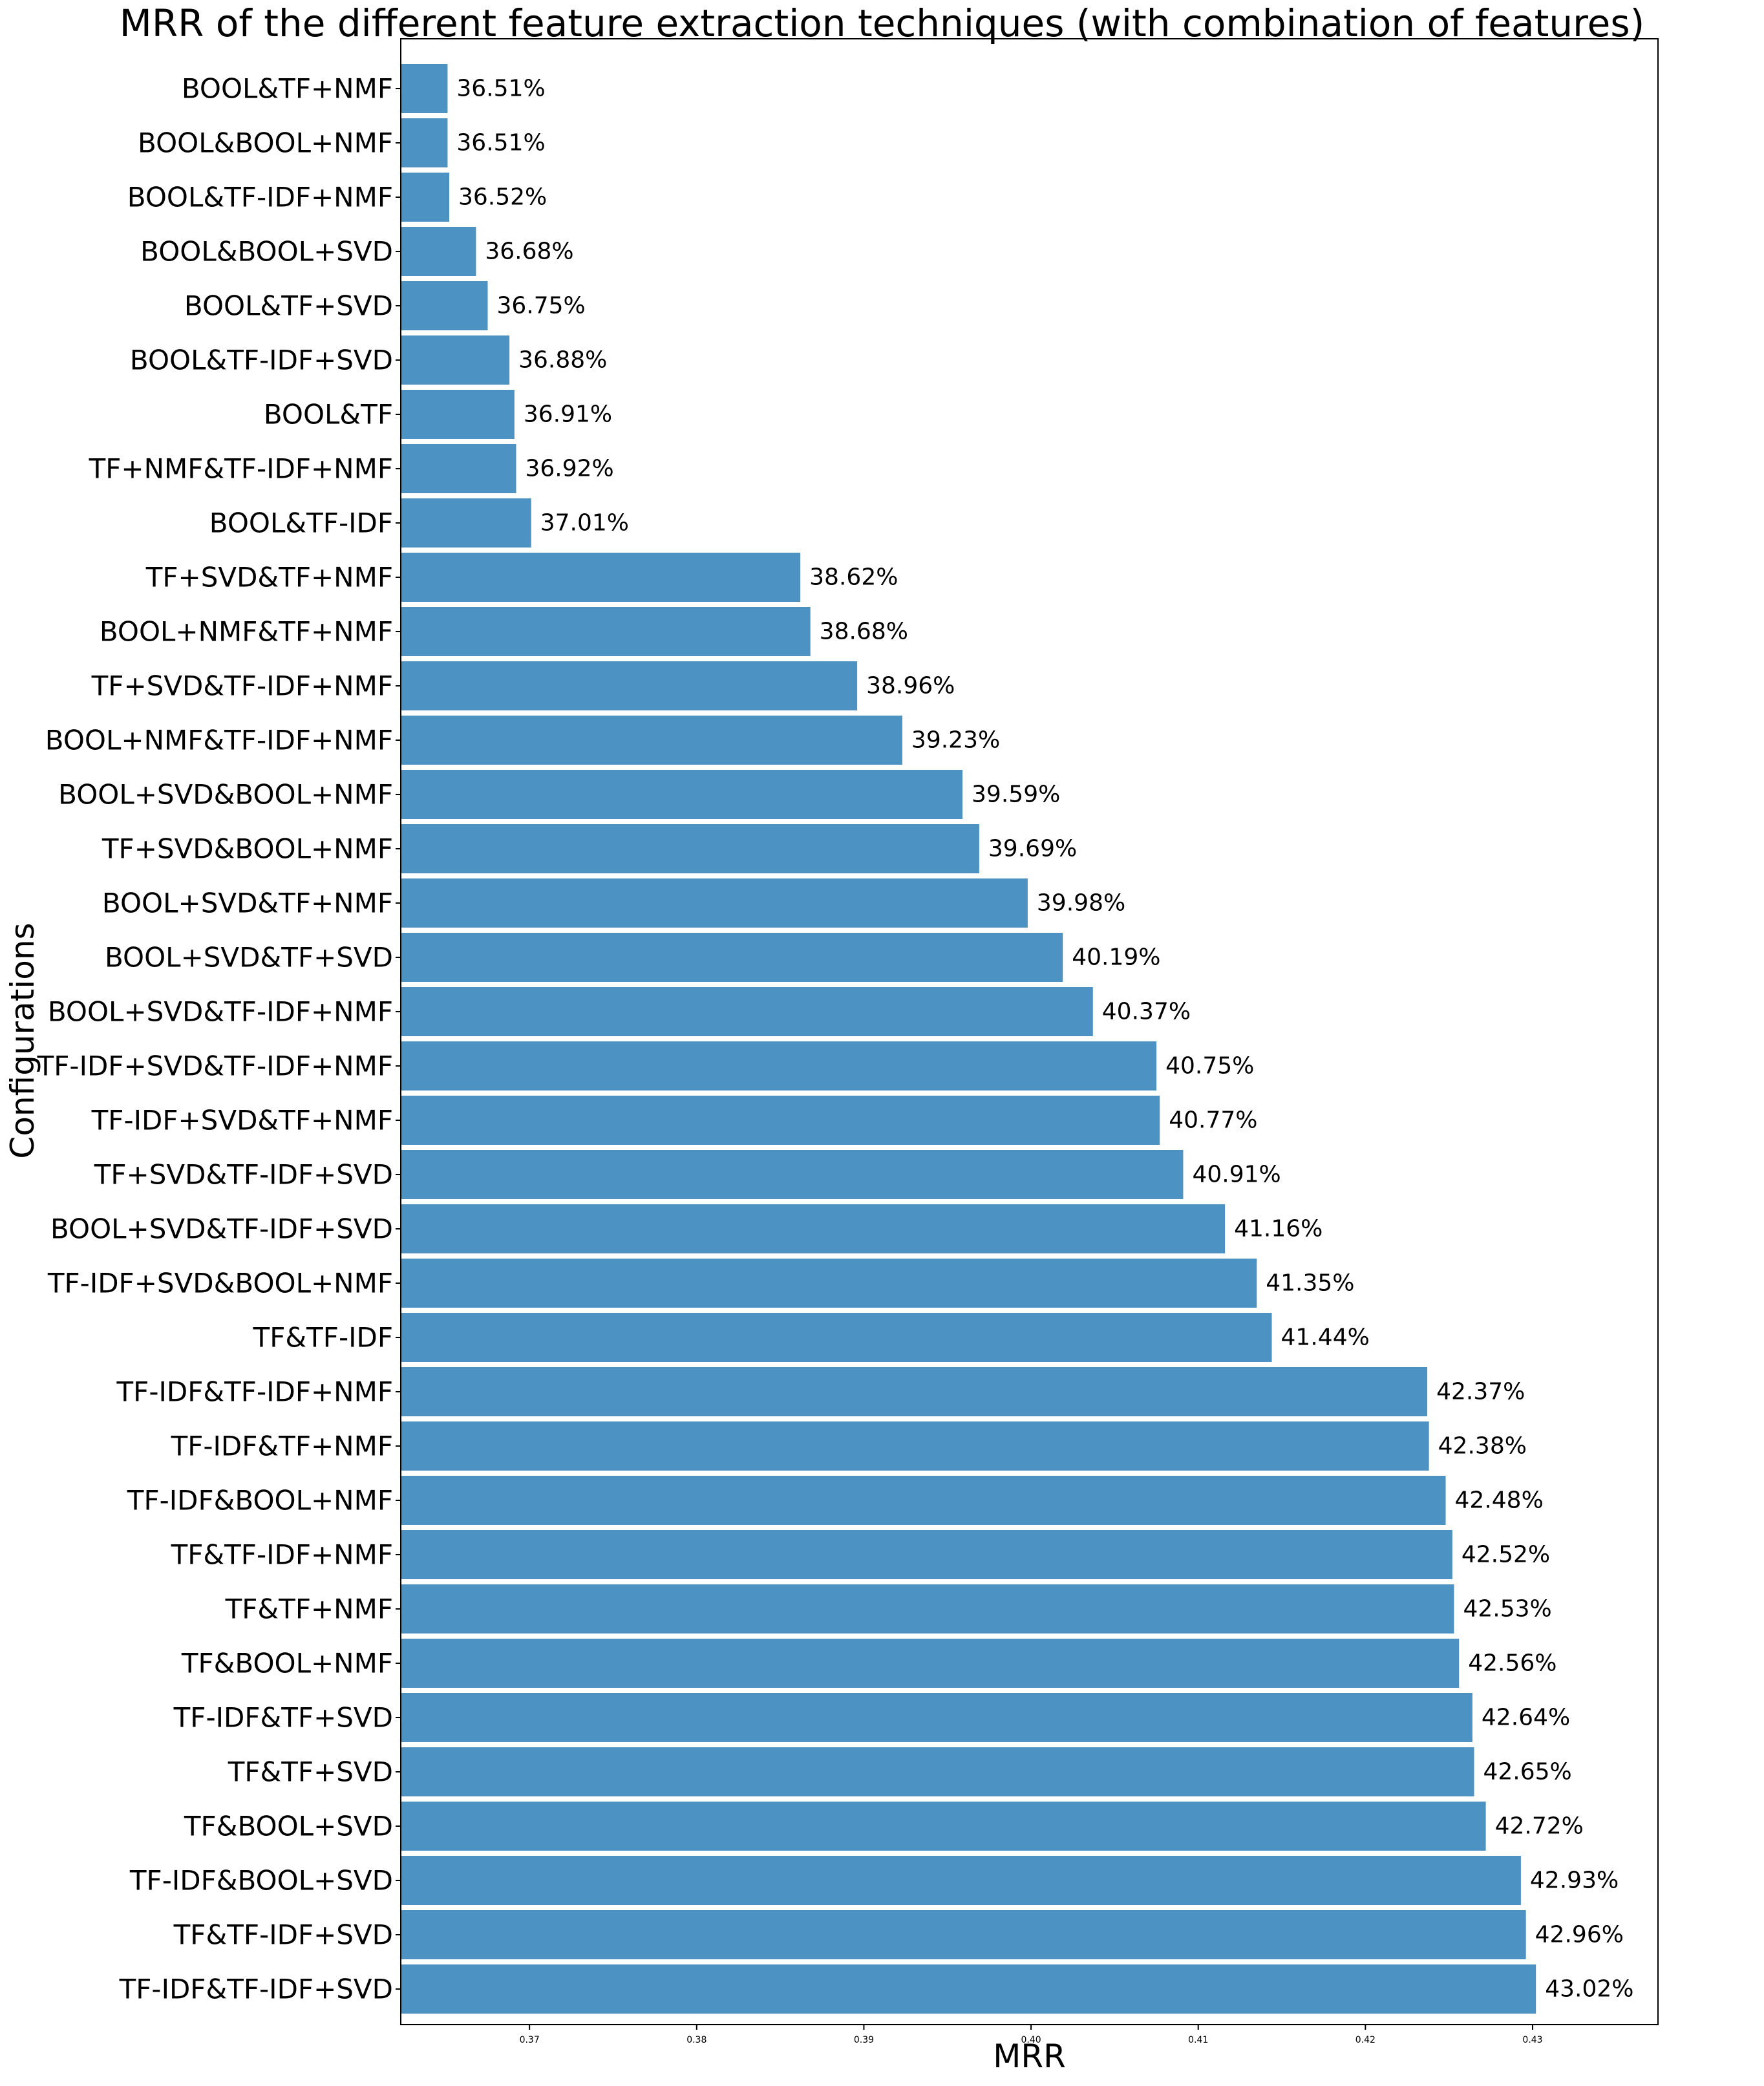 The height and width of the screenshot is (2086, 1764). Describe the element at coordinates (864, 632) in the screenshot. I see `data-label-10: 38.68%` at that location.